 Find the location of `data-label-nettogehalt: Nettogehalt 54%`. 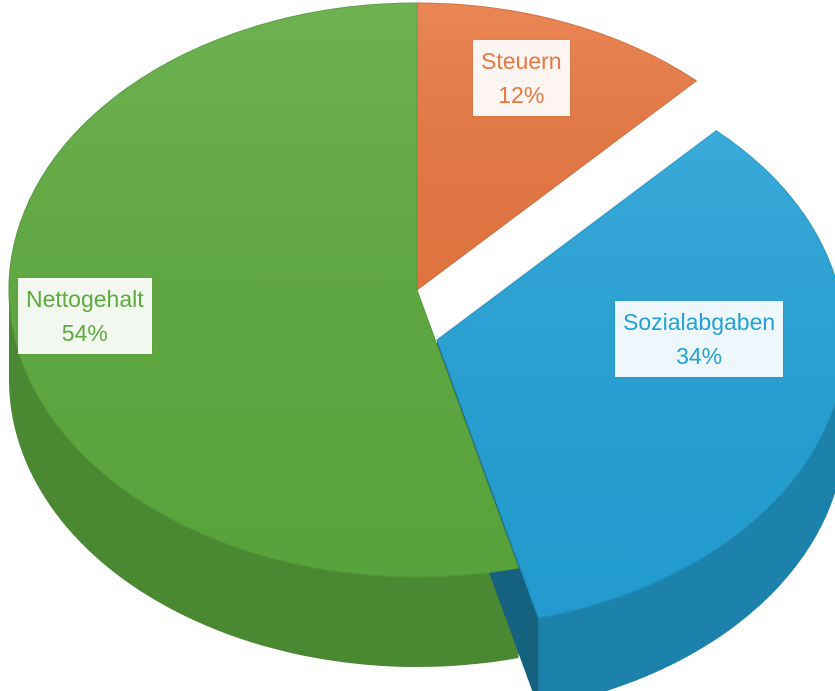

data-label-nettogehalt: Nettogehalt 54% is located at coordinates (85, 316).